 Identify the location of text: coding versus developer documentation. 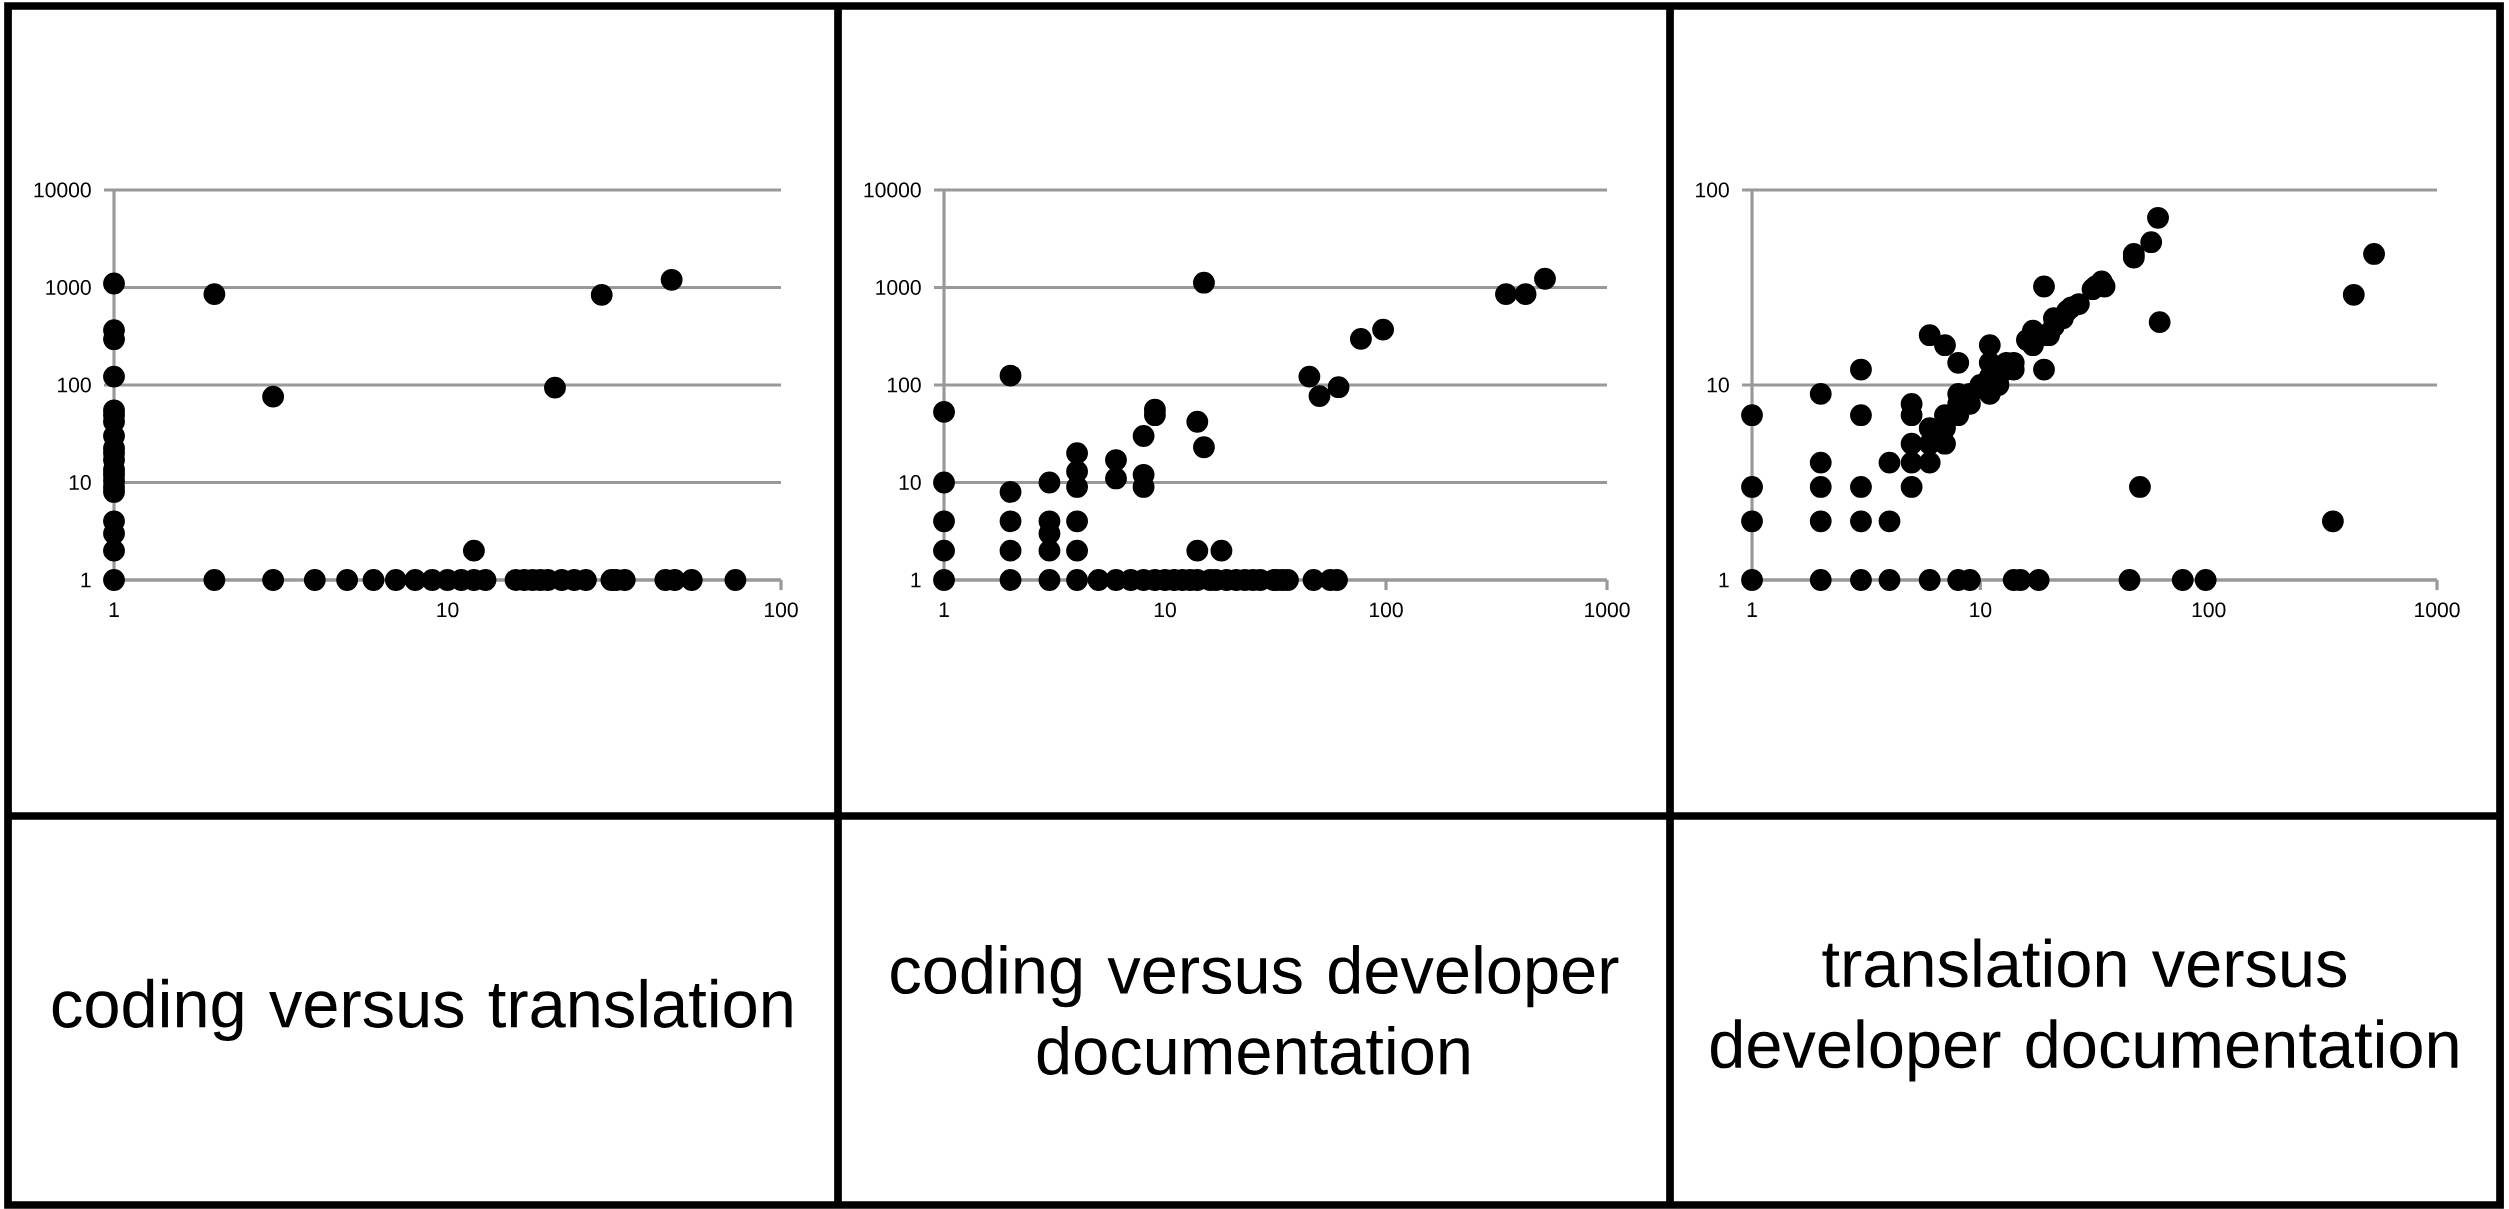
(1255, 1010).